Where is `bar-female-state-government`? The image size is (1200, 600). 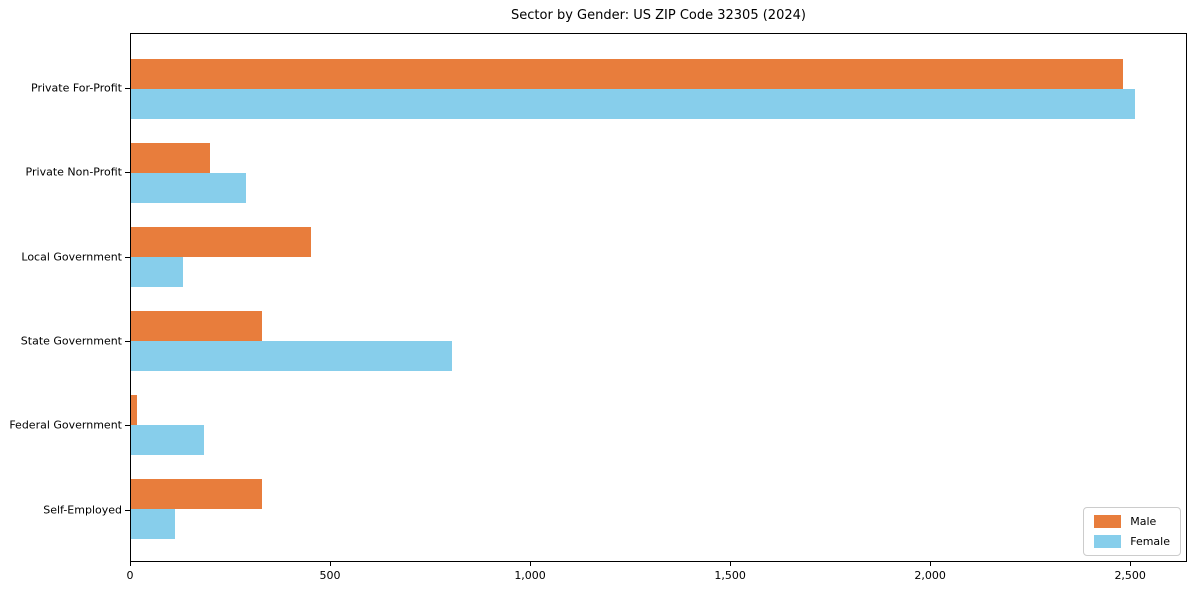
bar-female-state-government is located at coordinates (292, 355).